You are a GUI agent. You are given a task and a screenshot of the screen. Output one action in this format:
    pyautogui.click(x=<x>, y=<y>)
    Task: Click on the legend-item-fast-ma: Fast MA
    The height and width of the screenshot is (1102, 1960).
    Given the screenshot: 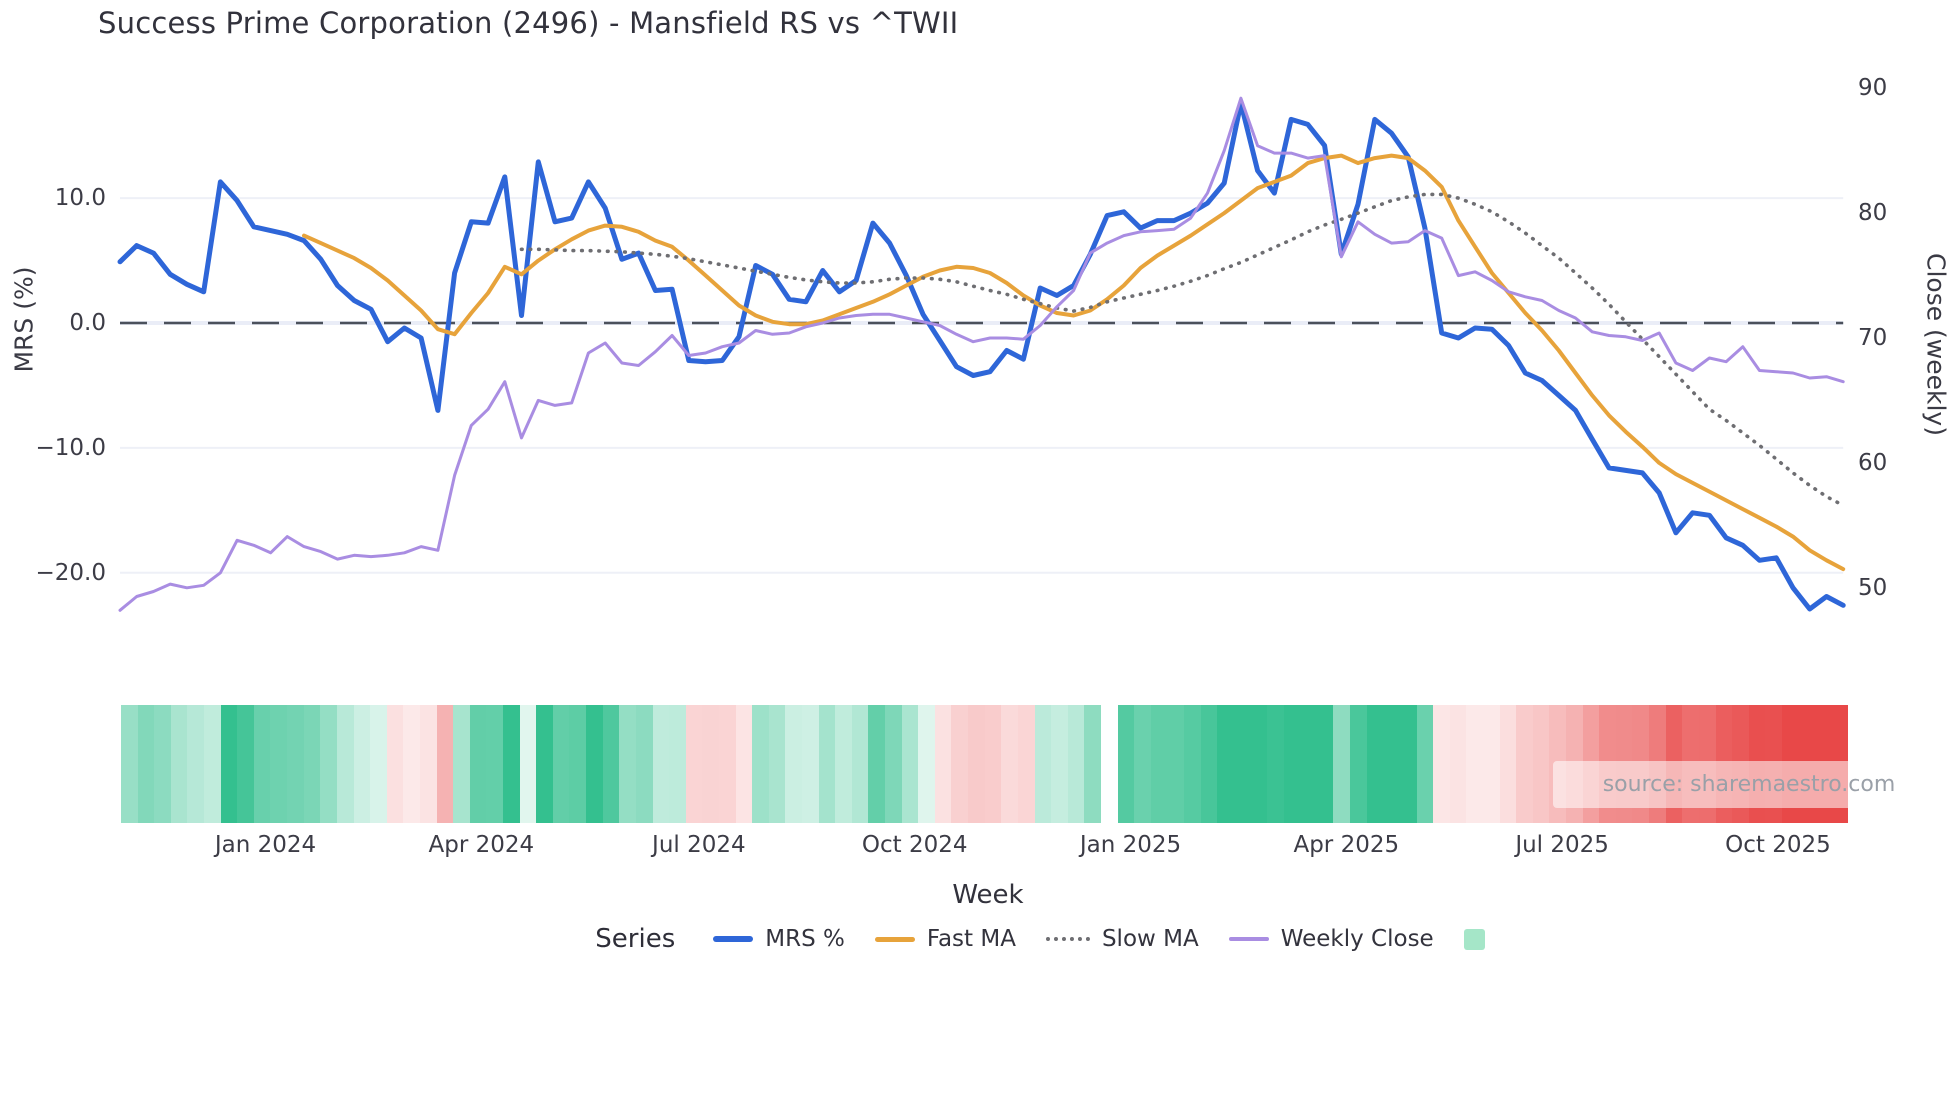 What is the action you would take?
    pyautogui.click(x=945, y=939)
    